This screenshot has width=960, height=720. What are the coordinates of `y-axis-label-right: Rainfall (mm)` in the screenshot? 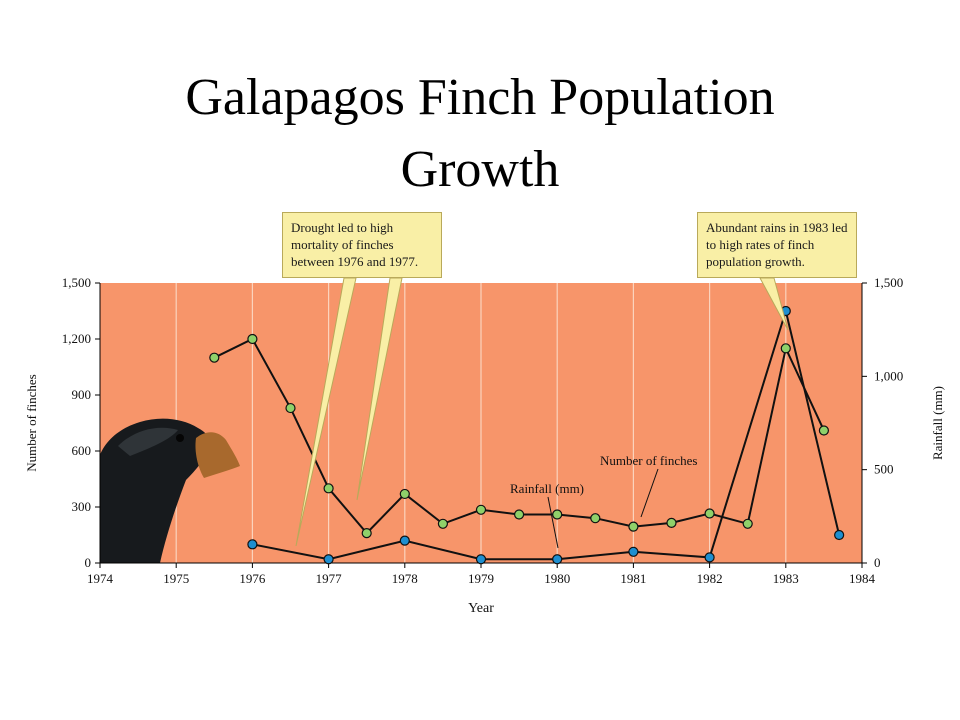 It's located at (937, 423).